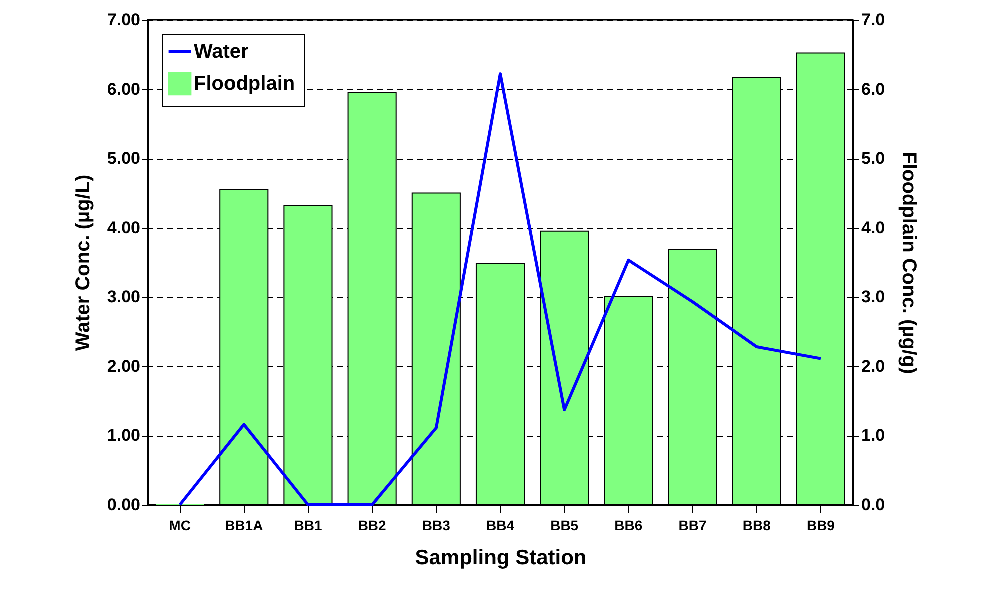 The width and height of the screenshot is (985, 595). Describe the element at coordinates (821, 526) in the screenshot. I see `x-tick-label: BB9` at that location.